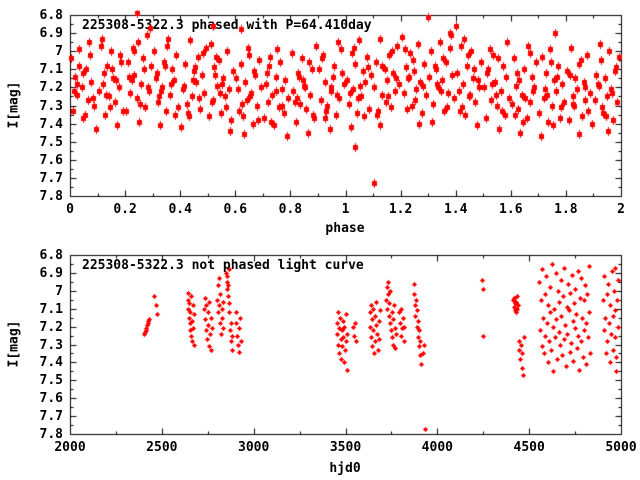  What do you see at coordinates (345, 209) in the screenshot?
I see `phased-x-tick-label: 1` at bounding box center [345, 209].